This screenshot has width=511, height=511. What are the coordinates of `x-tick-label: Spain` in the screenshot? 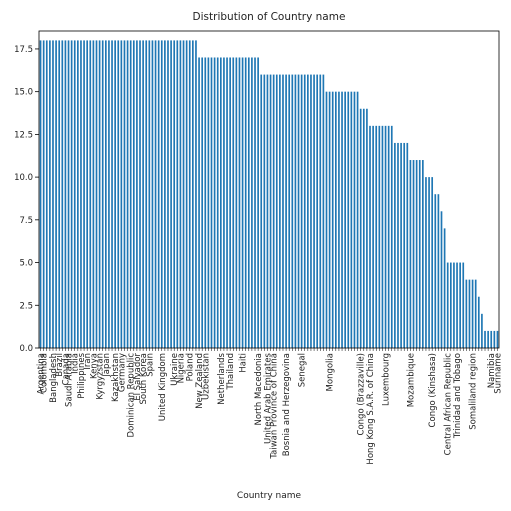 It's located at (150, 365).